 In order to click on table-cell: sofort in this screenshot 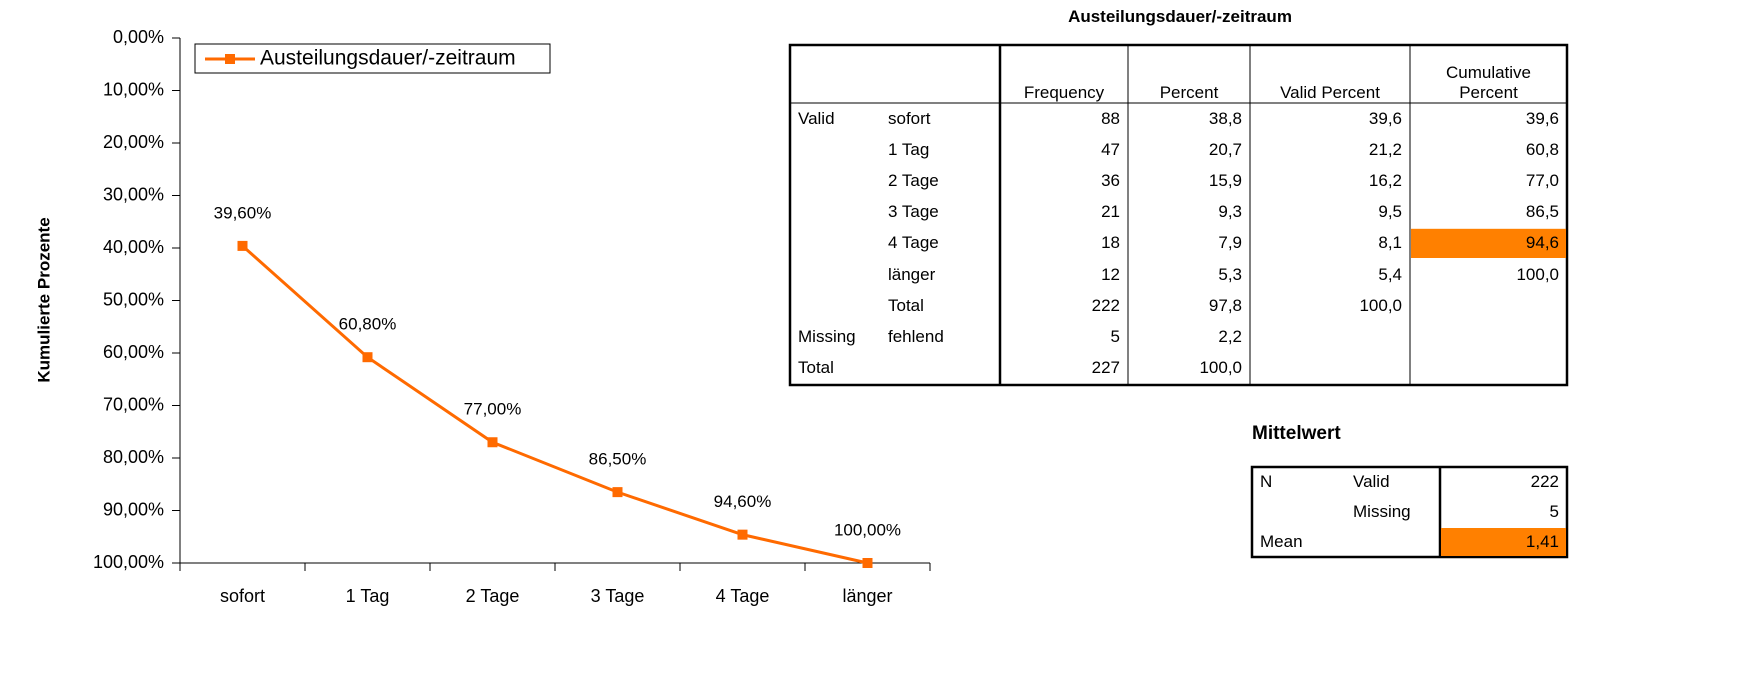, I will do `click(909, 118)`.